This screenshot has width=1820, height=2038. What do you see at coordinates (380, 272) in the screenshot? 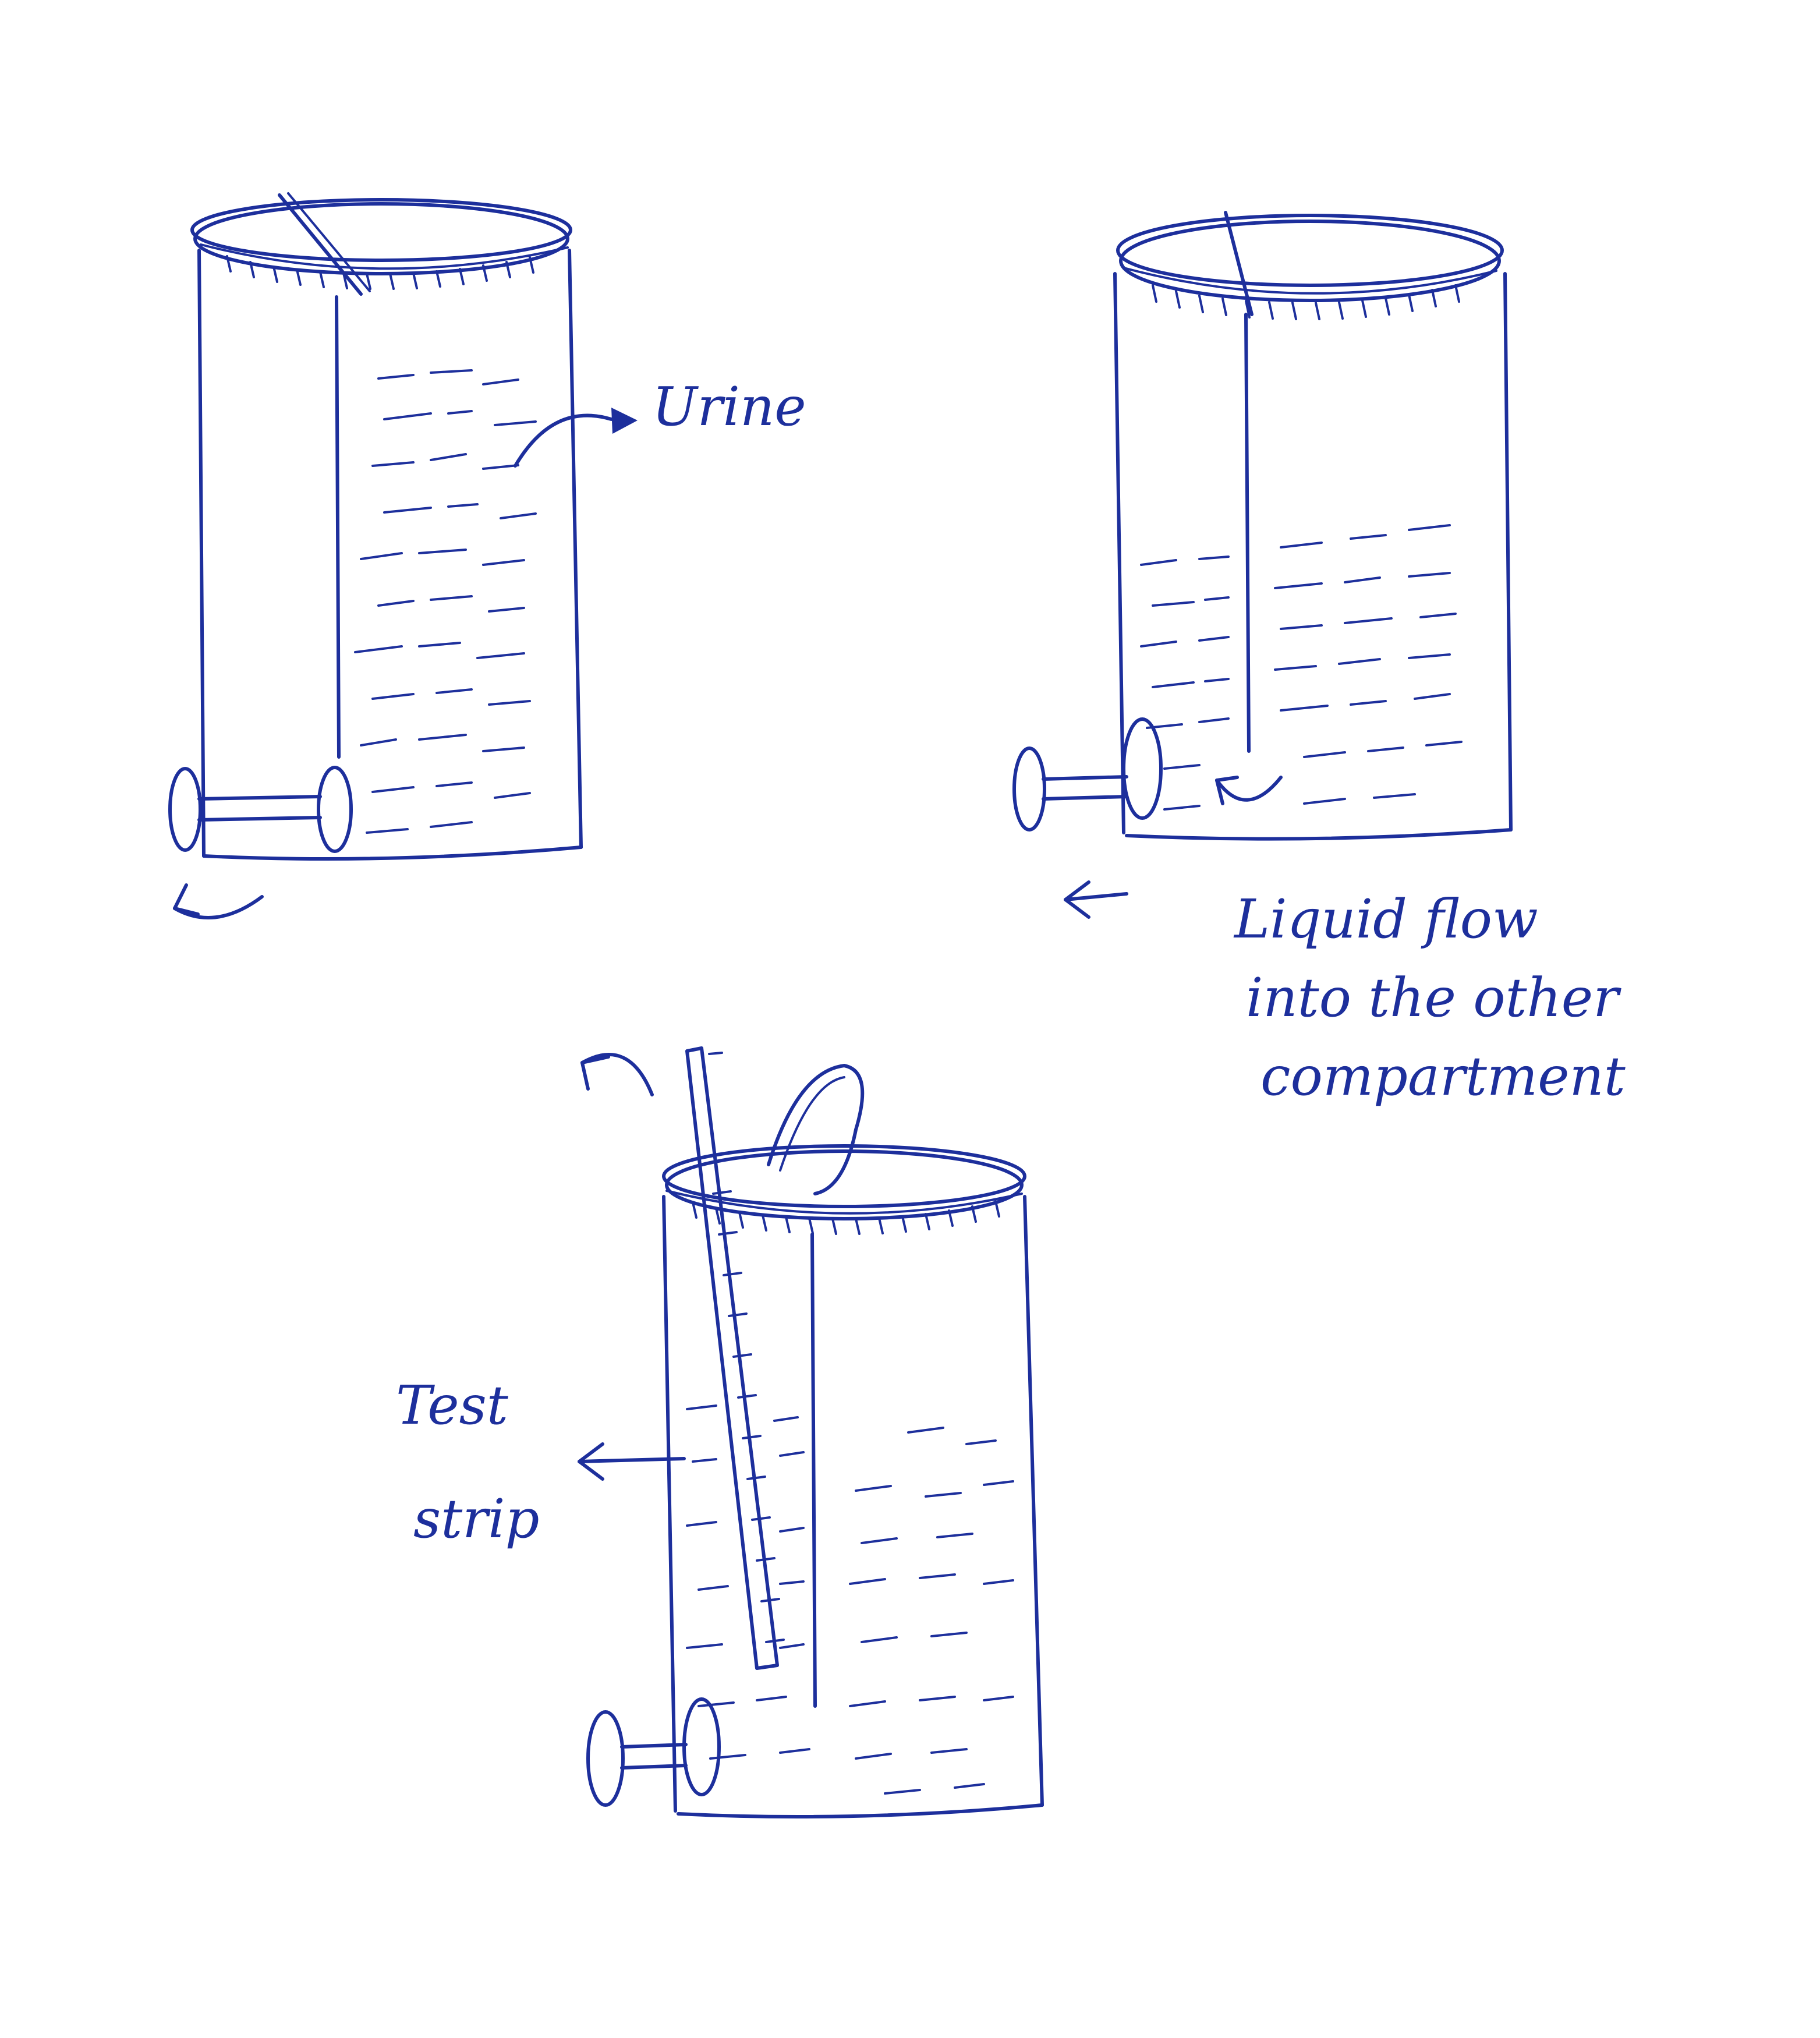
I see `container-1-rim-hatch` at bounding box center [380, 272].